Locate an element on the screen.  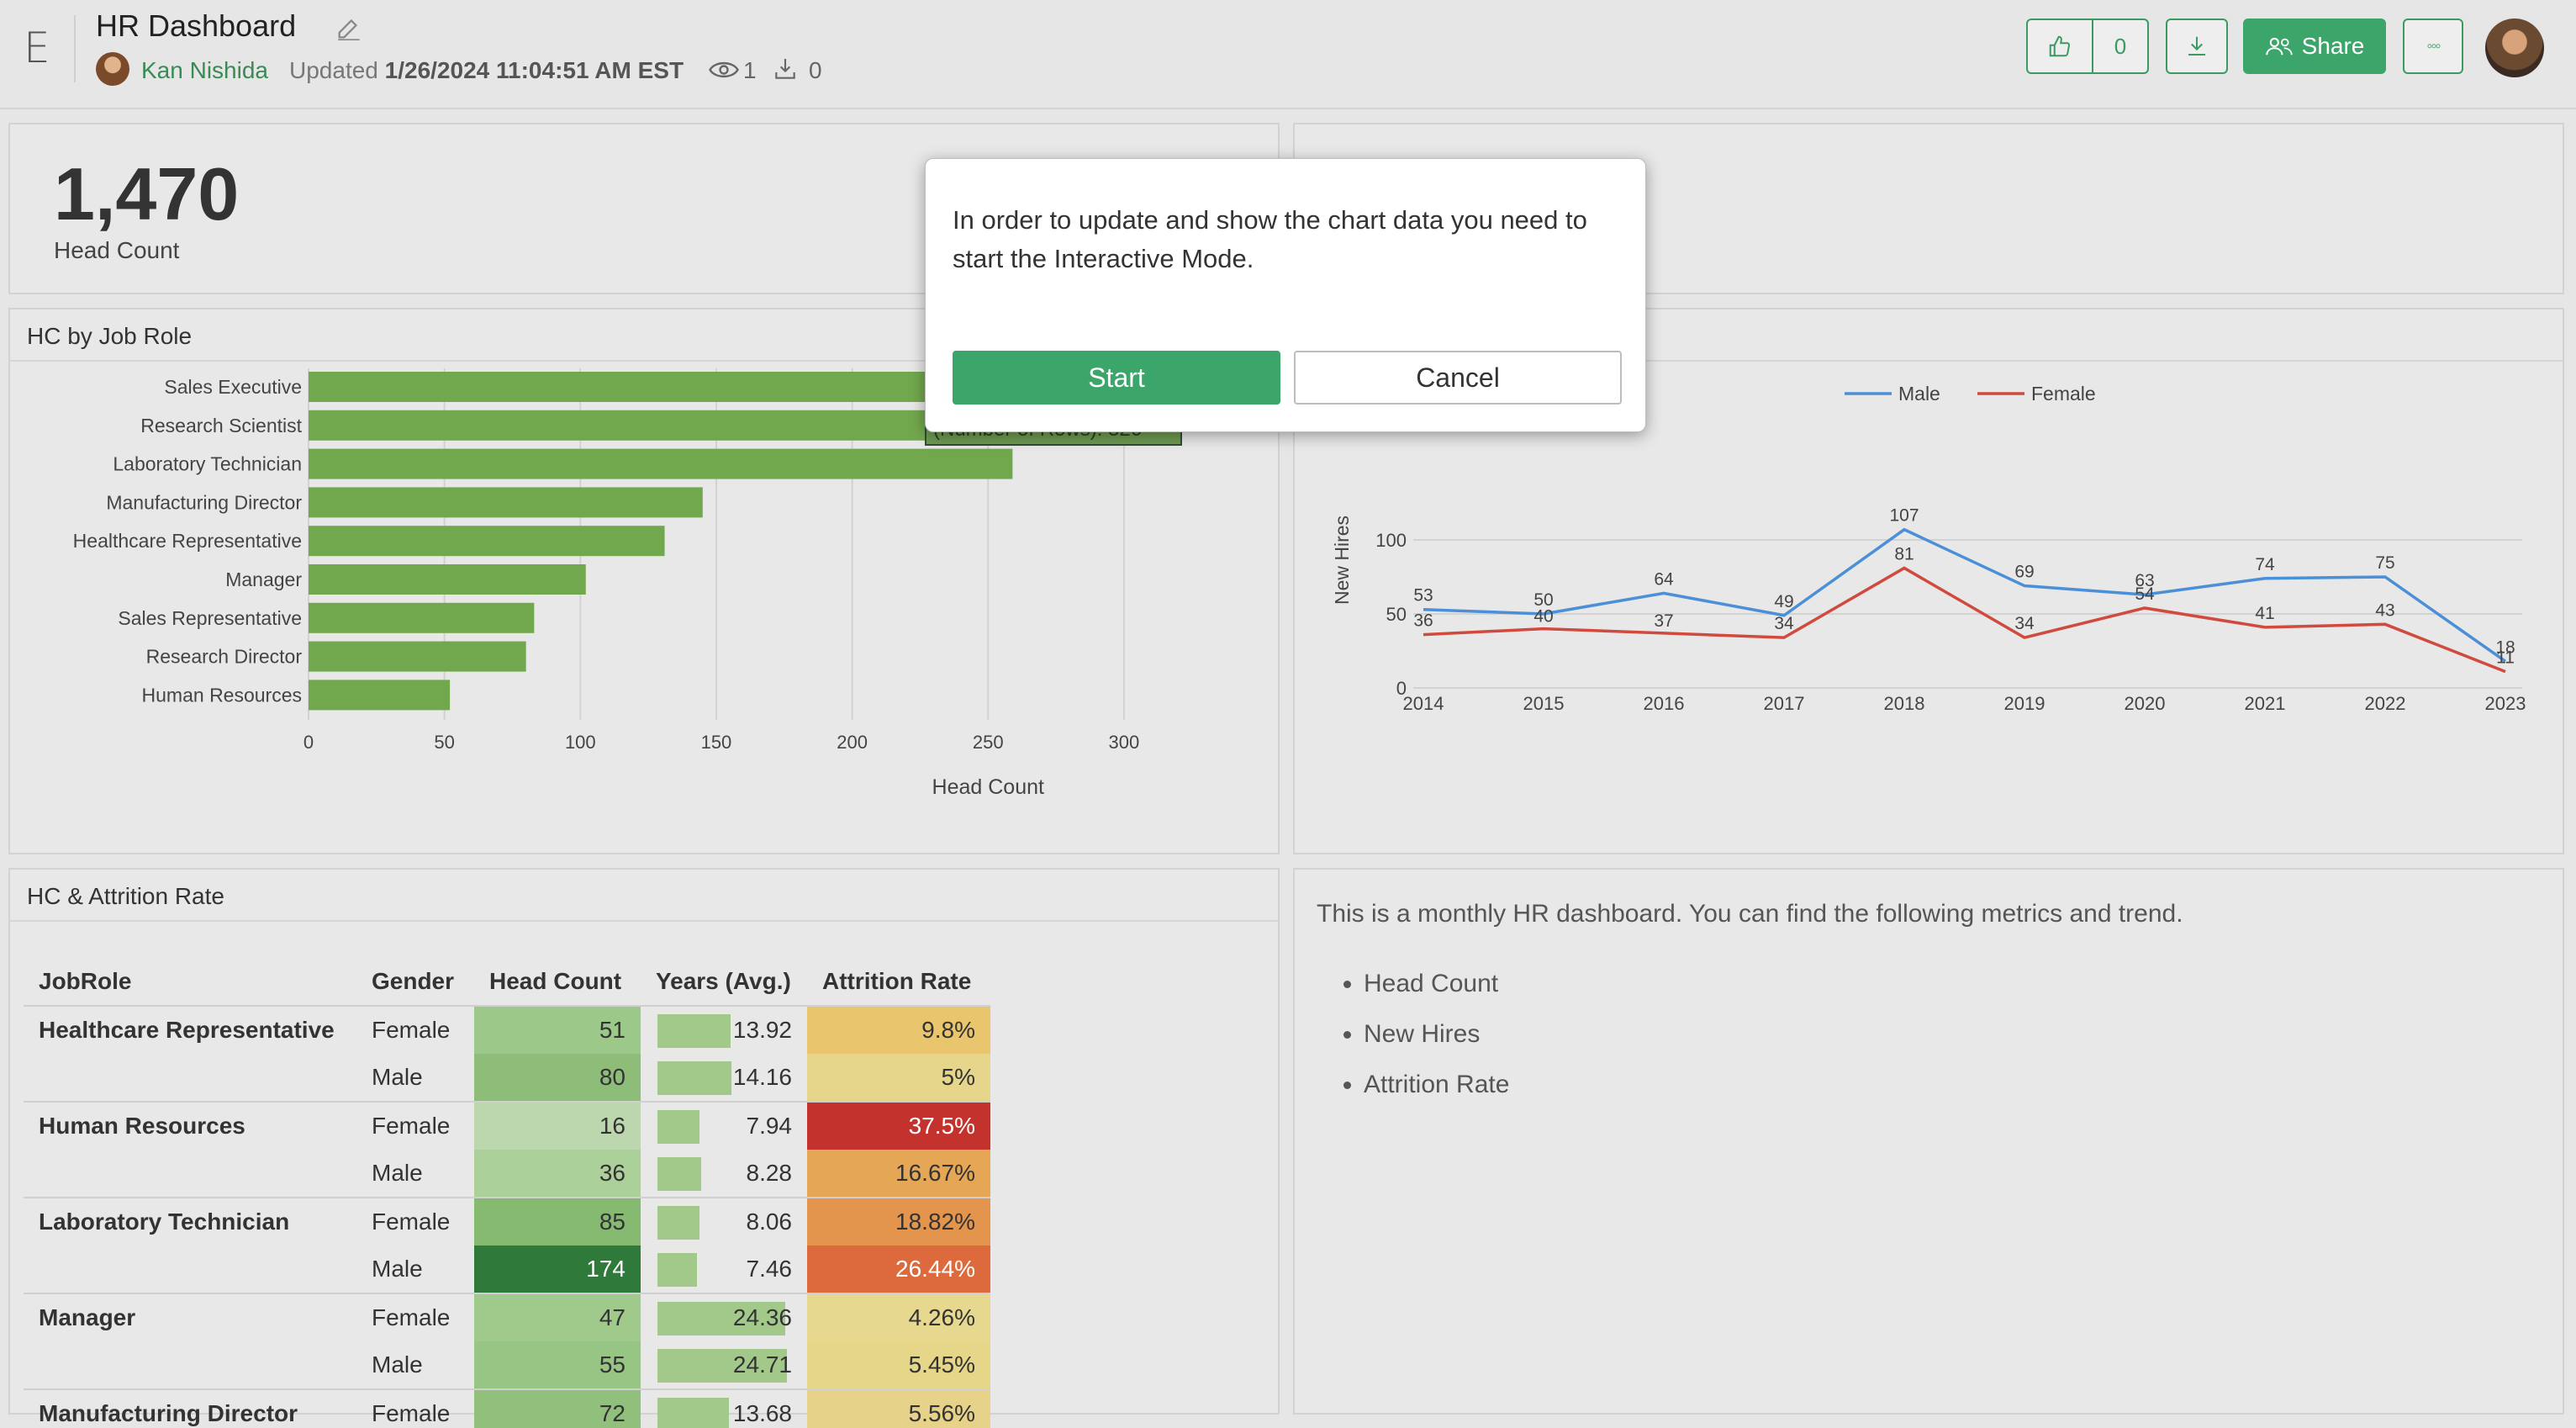
x-tick-label: 2019 is located at coordinates (2024, 703).